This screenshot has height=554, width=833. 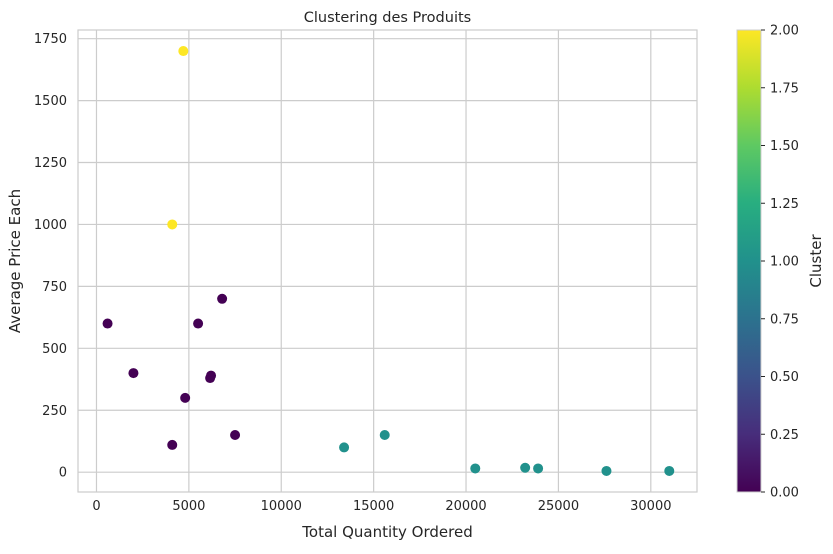 I want to click on y-tick-label: 250, so click(x=54, y=411).